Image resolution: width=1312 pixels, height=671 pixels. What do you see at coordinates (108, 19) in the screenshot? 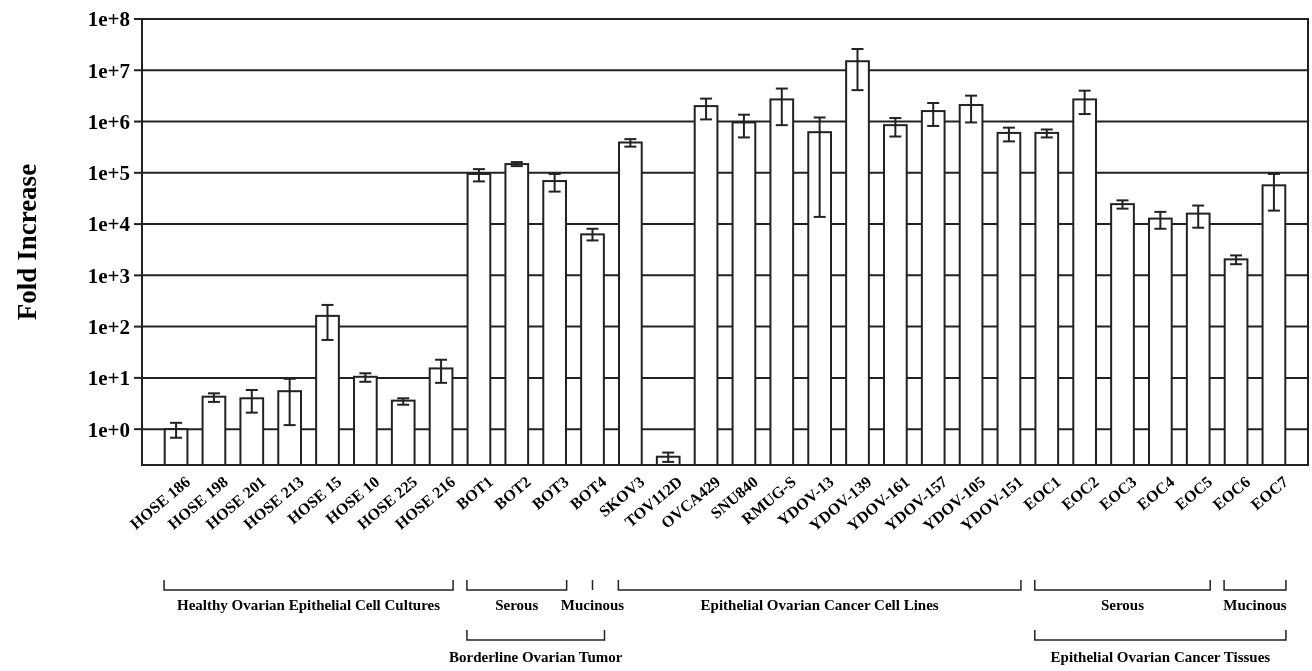
I see `y-tick-label: 1e+8` at bounding box center [108, 19].